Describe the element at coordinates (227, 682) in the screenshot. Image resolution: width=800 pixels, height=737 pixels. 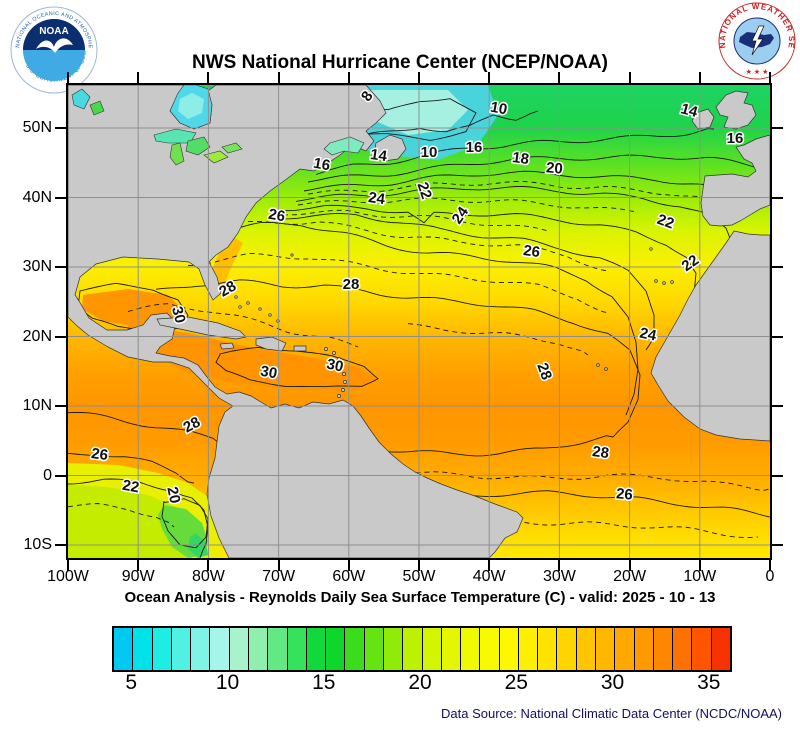
I see `colorbar-tick-label: 10` at that location.